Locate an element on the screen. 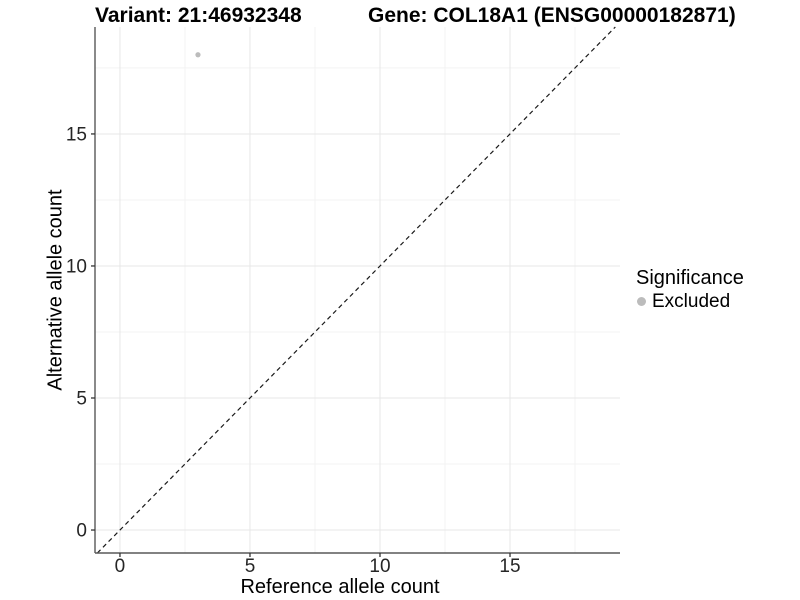 This screenshot has height=600, width=800. x-tick-label: 10 is located at coordinates (379, 566).